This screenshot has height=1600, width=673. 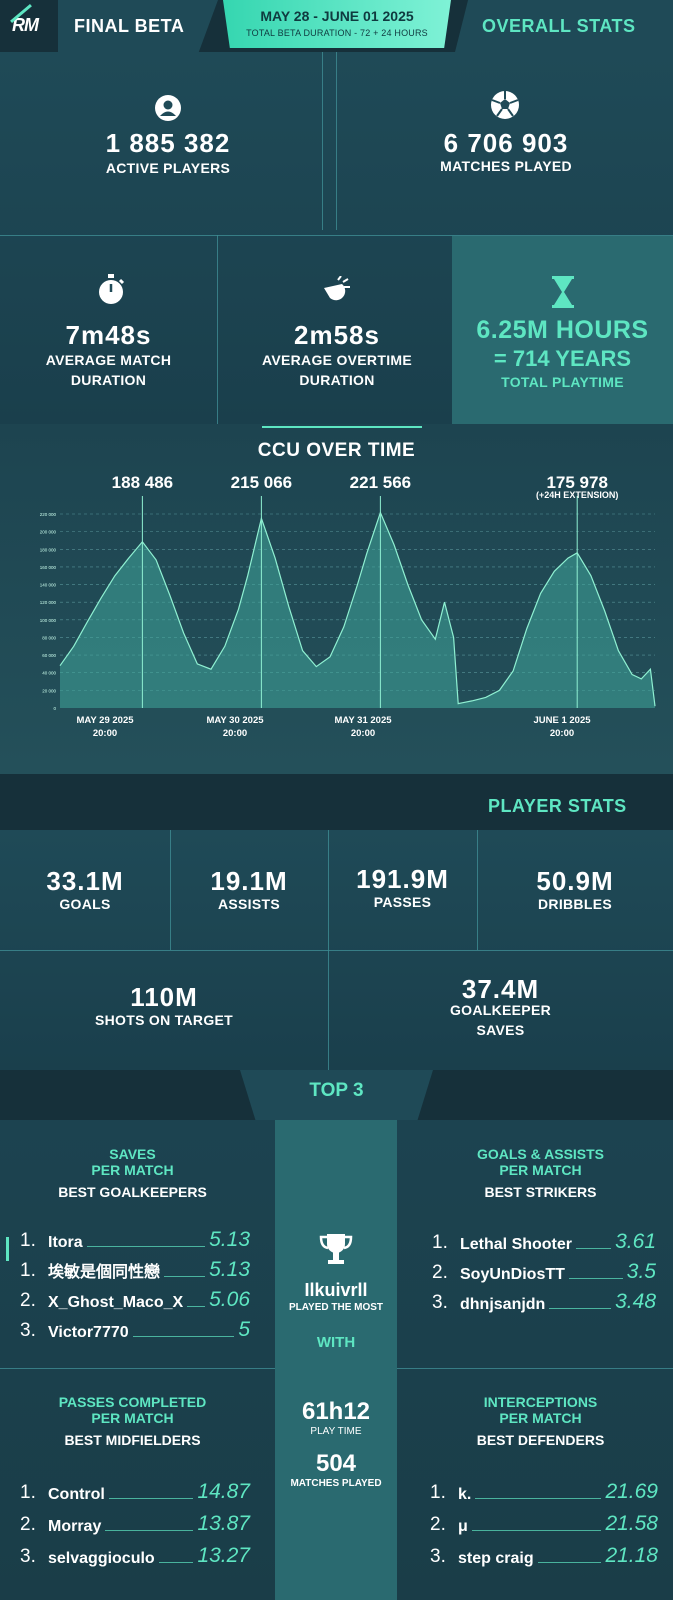 I want to click on rank-number: 2., so click(x=28, y=1300).